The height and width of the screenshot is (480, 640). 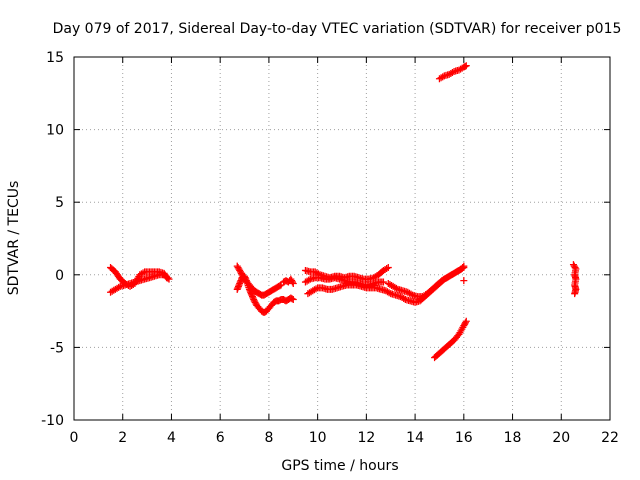 What do you see at coordinates (55, 58) in the screenshot?
I see `y-tick-label: 15` at bounding box center [55, 58].